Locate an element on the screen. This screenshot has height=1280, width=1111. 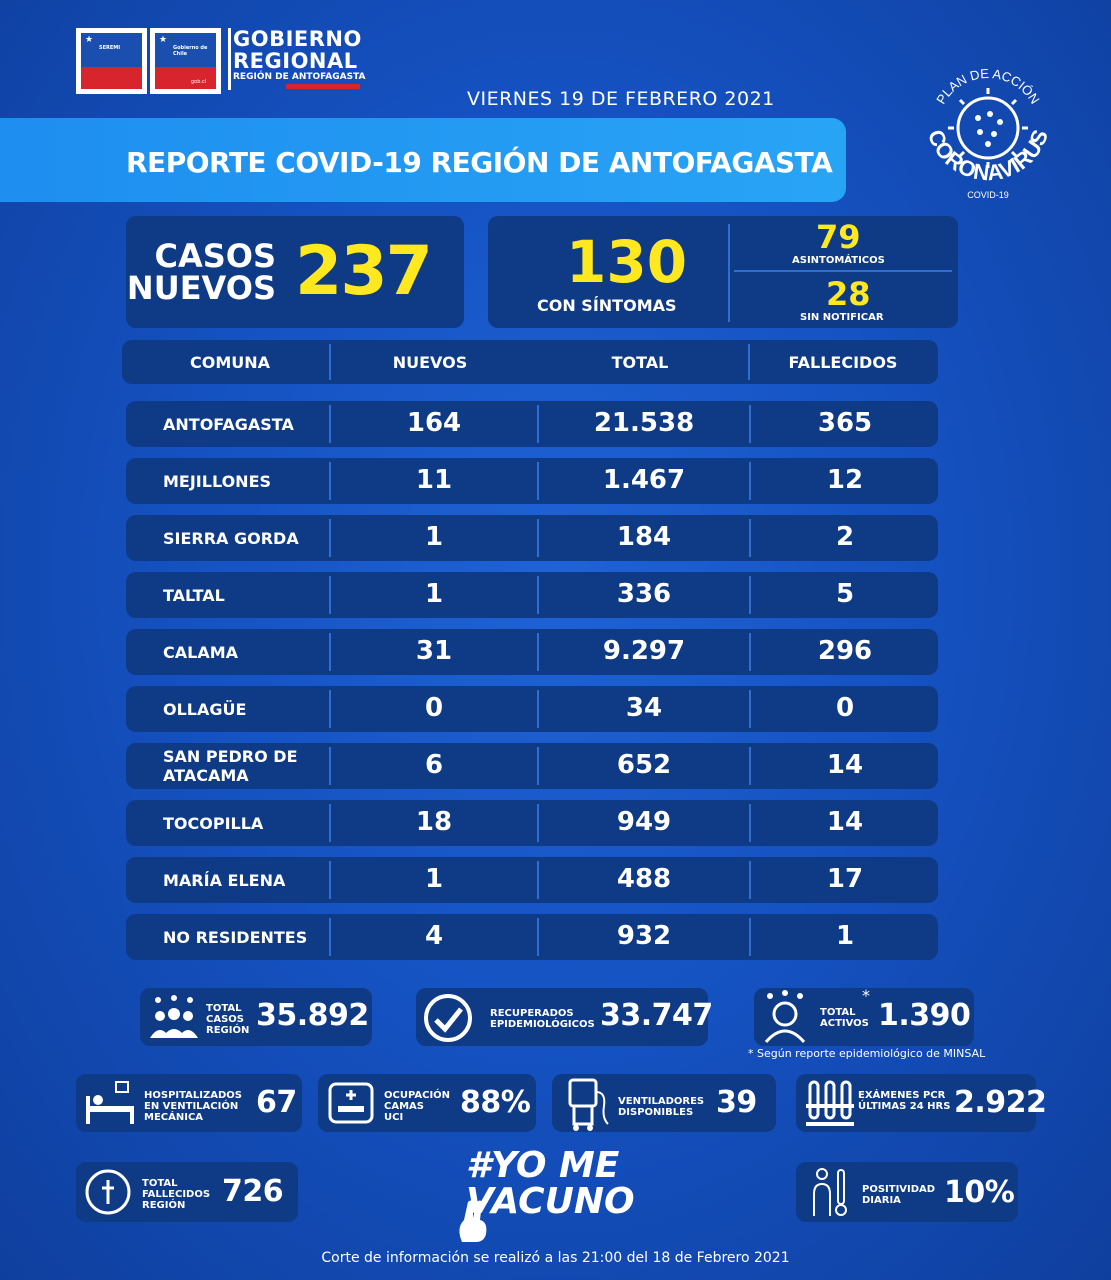
cross-icon is located at coordinates (108, 1192).